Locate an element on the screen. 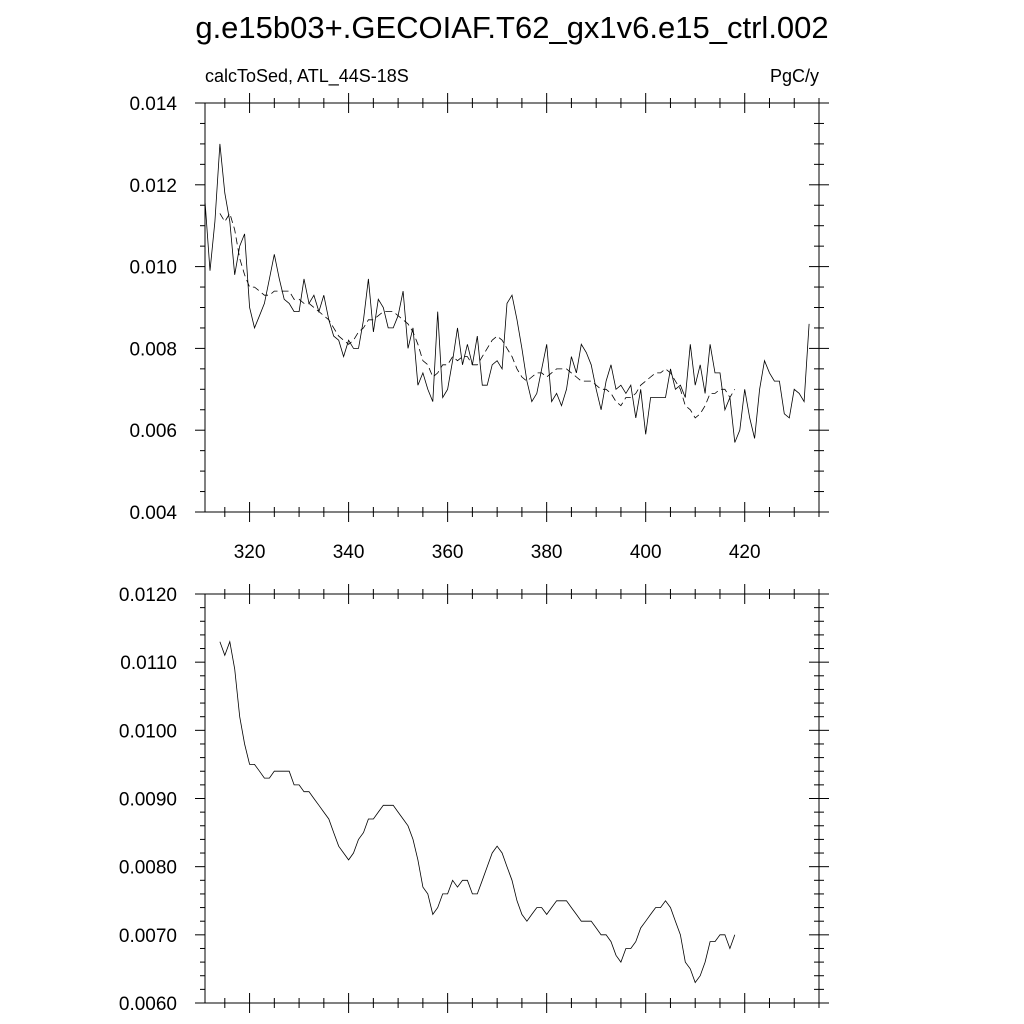 The width and height of the screenshot is (1024, 1024). y-tick-label: 0.0110 is located at coordinates (148, 663).